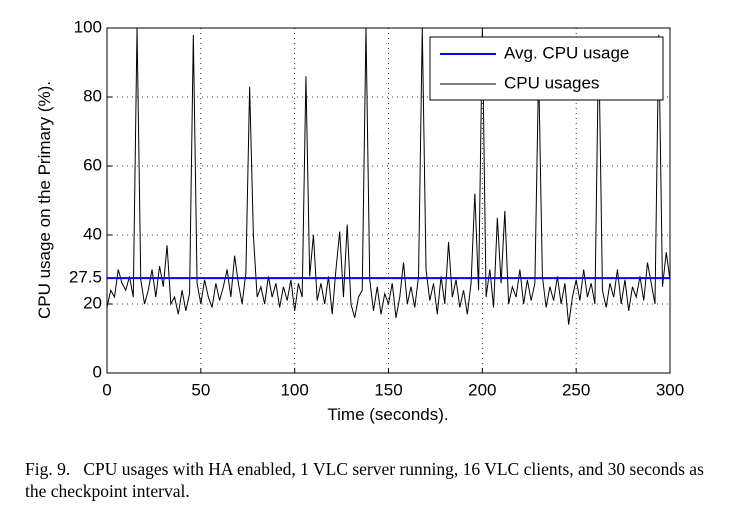 Image resolution: width=739 pixels, height=526 pixels. What do you see at coordinates (97, 371) in the screenshot?
I see `y-tick-label: 0` at bounding box center [97, 371].